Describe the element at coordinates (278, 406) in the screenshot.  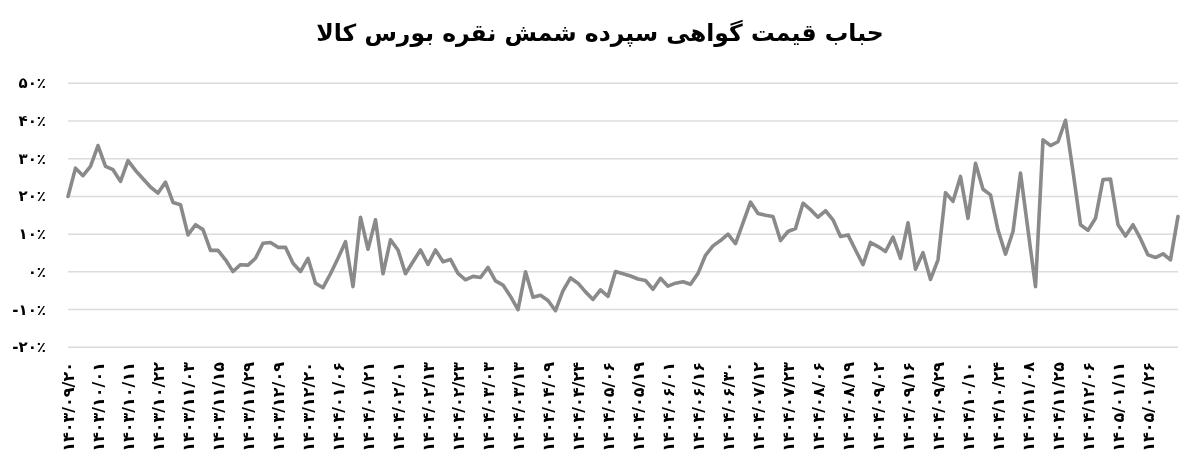
I see `x-tick-label: ۱۴۰۳/۱۲/۰۹` at that location.